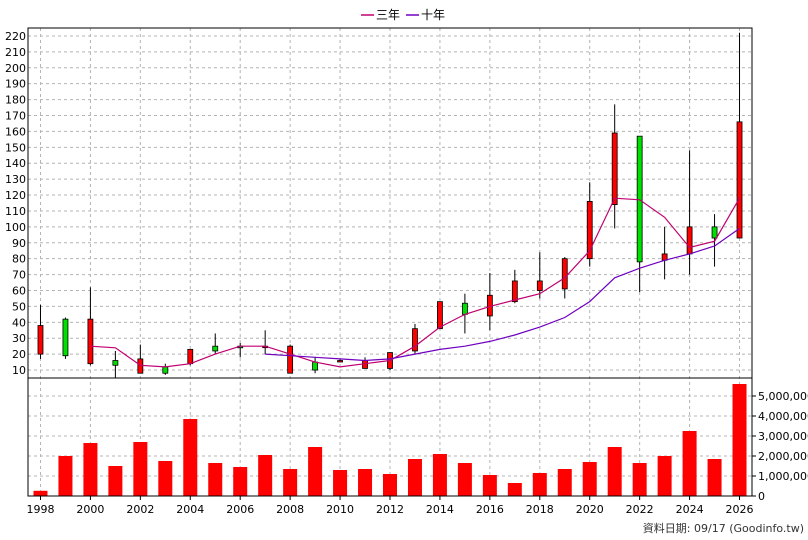 This screenshot has width=808, height=540. Describe the element at coordinates (489, 485) in the screenshot. I see `volume-bar-2016` at that location.